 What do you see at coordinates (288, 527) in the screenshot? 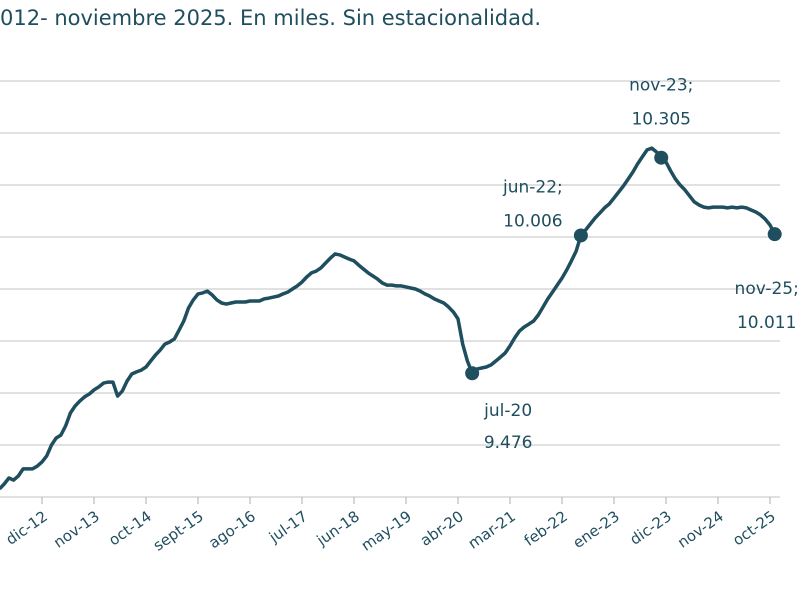
I see `x-tick-label: jul-17` at bounding box center [288, 527].